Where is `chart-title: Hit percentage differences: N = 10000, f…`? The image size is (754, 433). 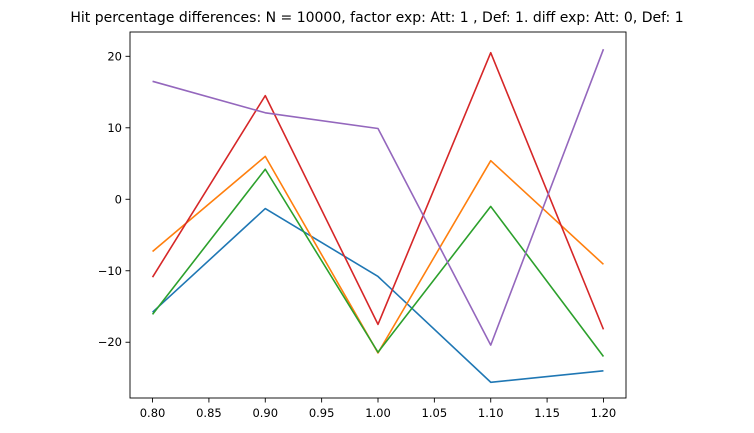
chart-title: Hit percentage differences: N = 10000, f… is located at coordinates (376, 18).